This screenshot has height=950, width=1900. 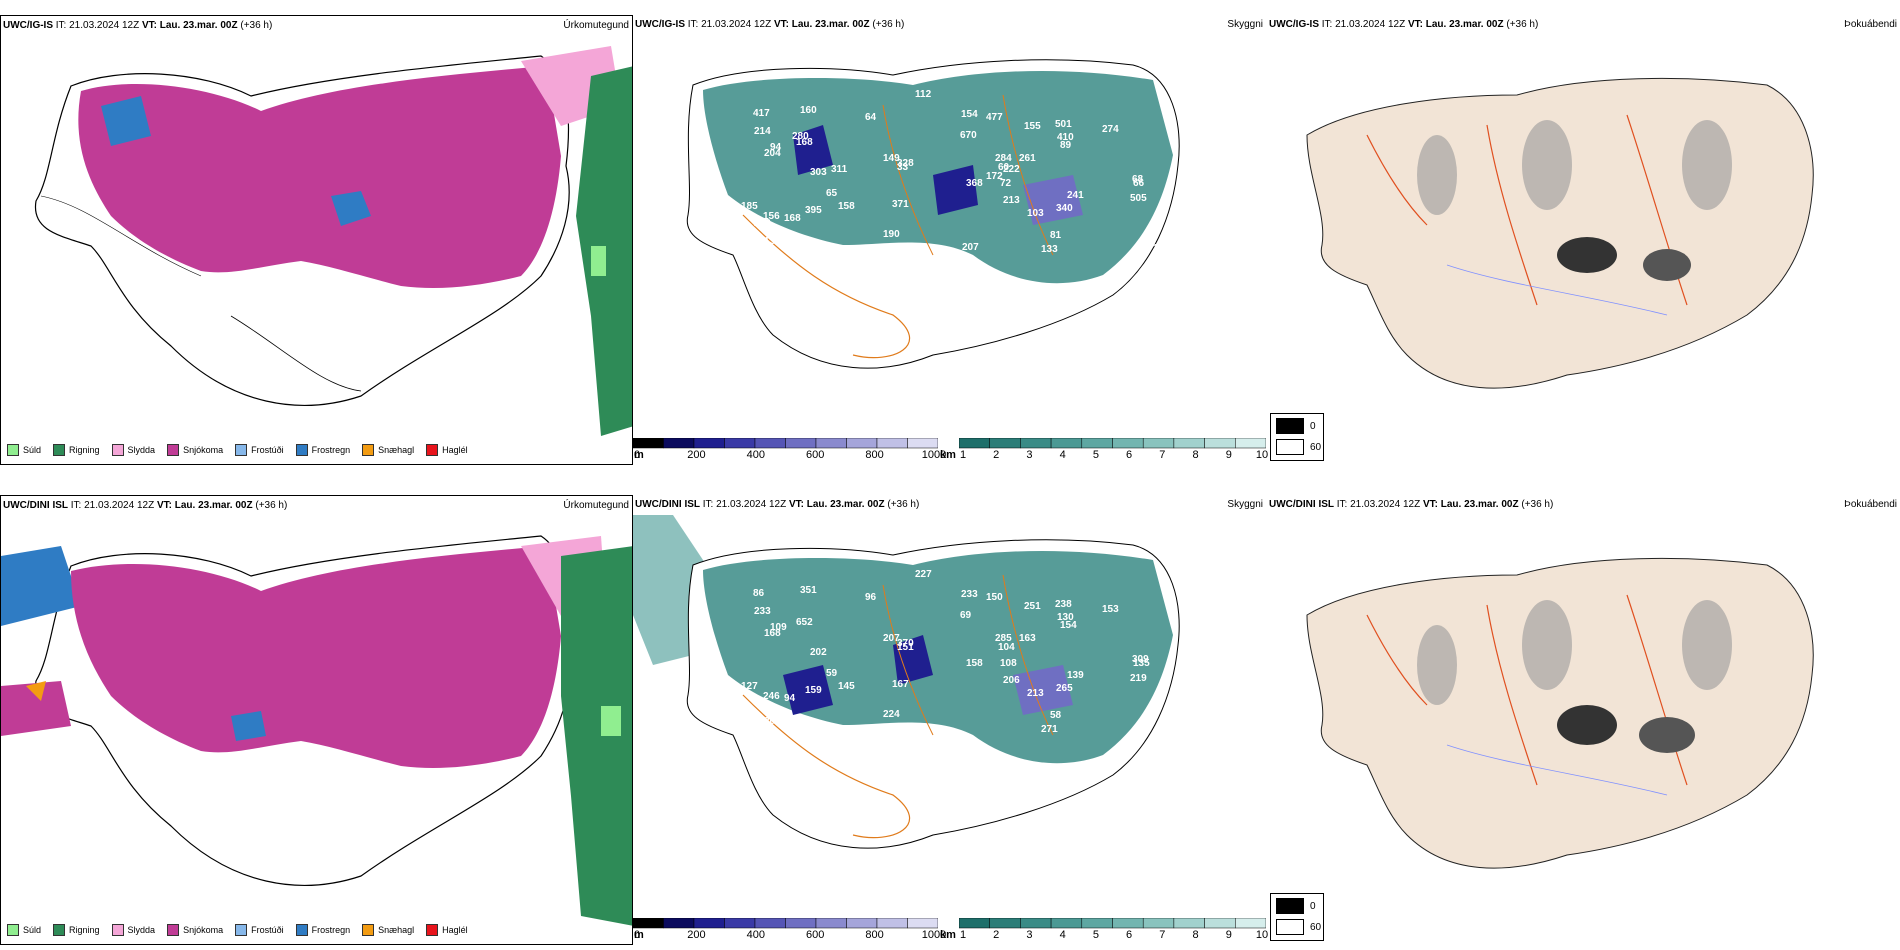 What do you see at coordinates (388, 930) in the screenshot?
I see `legend-item: Snæhagl` at bounding box center [388, 930].